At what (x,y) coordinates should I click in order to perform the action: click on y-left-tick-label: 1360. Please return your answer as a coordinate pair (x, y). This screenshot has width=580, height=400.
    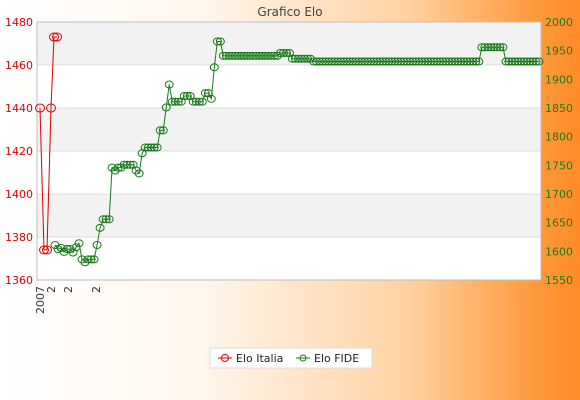
    Looking at the image, I should click on (19, 280).